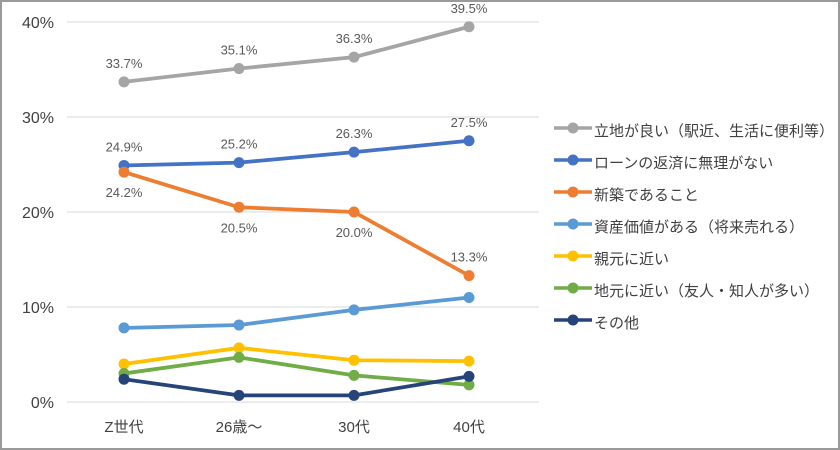 Image resolution: width=840 pixels, height=450 pixels. I want to click on data-point-label: 24.2%, so click(124, 192).